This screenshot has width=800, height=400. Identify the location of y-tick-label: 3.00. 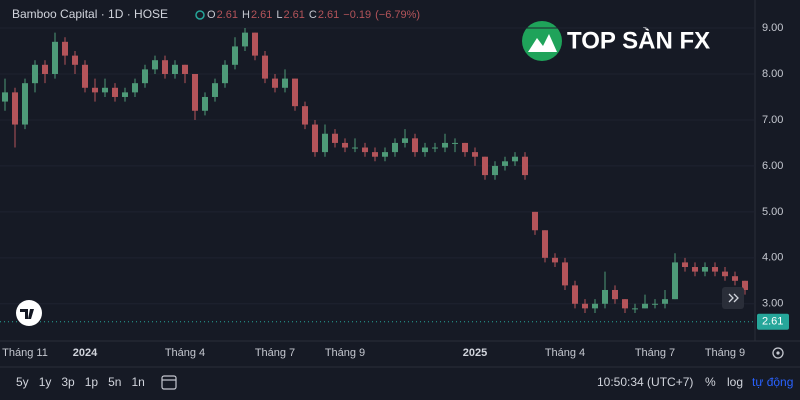
(772, 304).